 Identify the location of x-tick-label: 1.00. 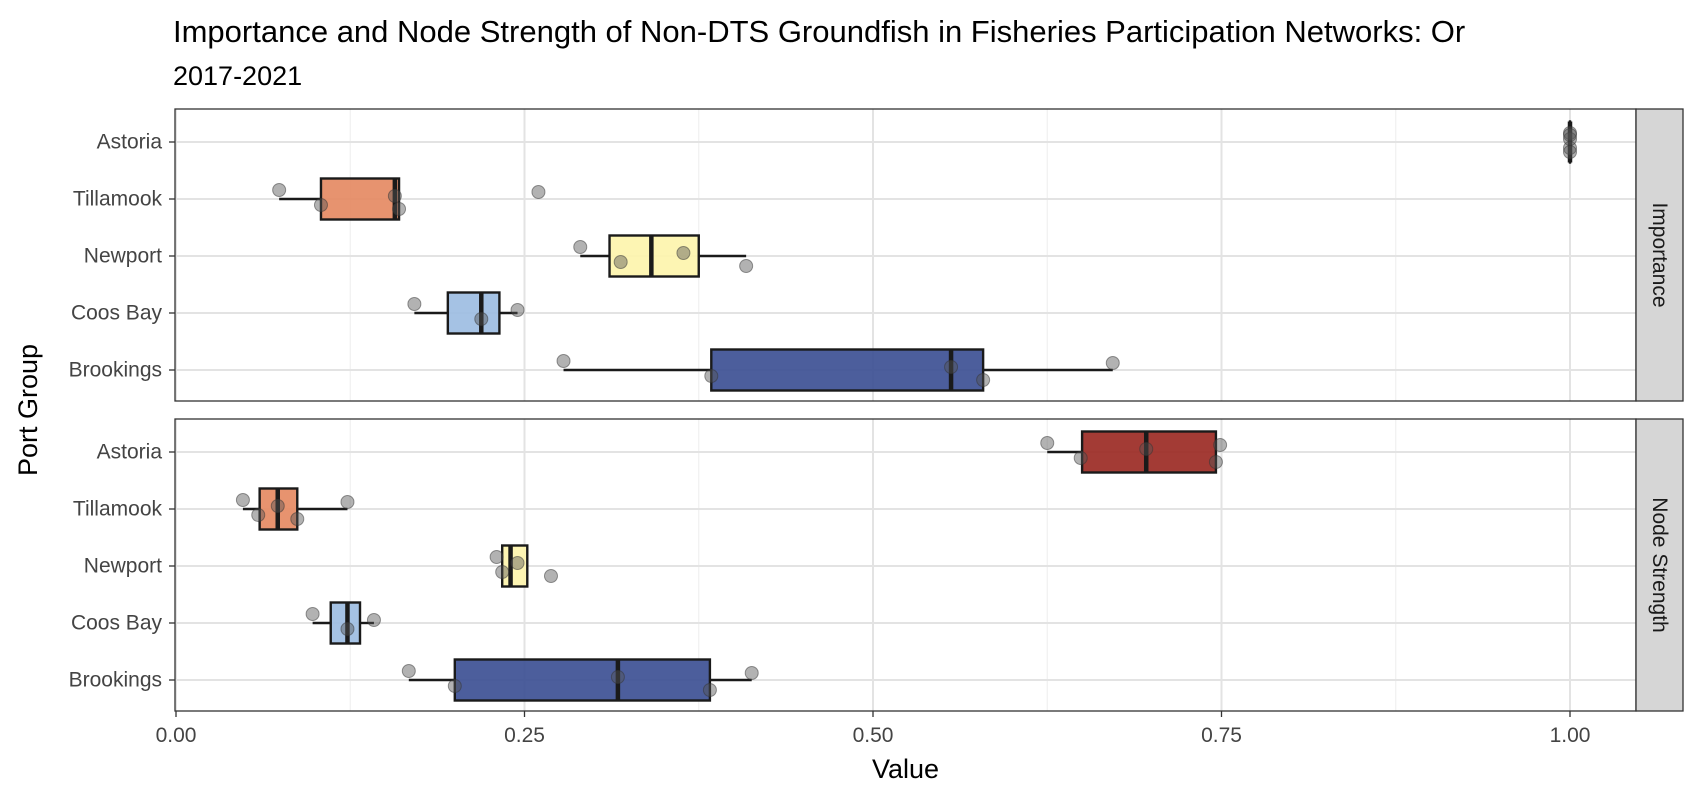
(1570, 735).